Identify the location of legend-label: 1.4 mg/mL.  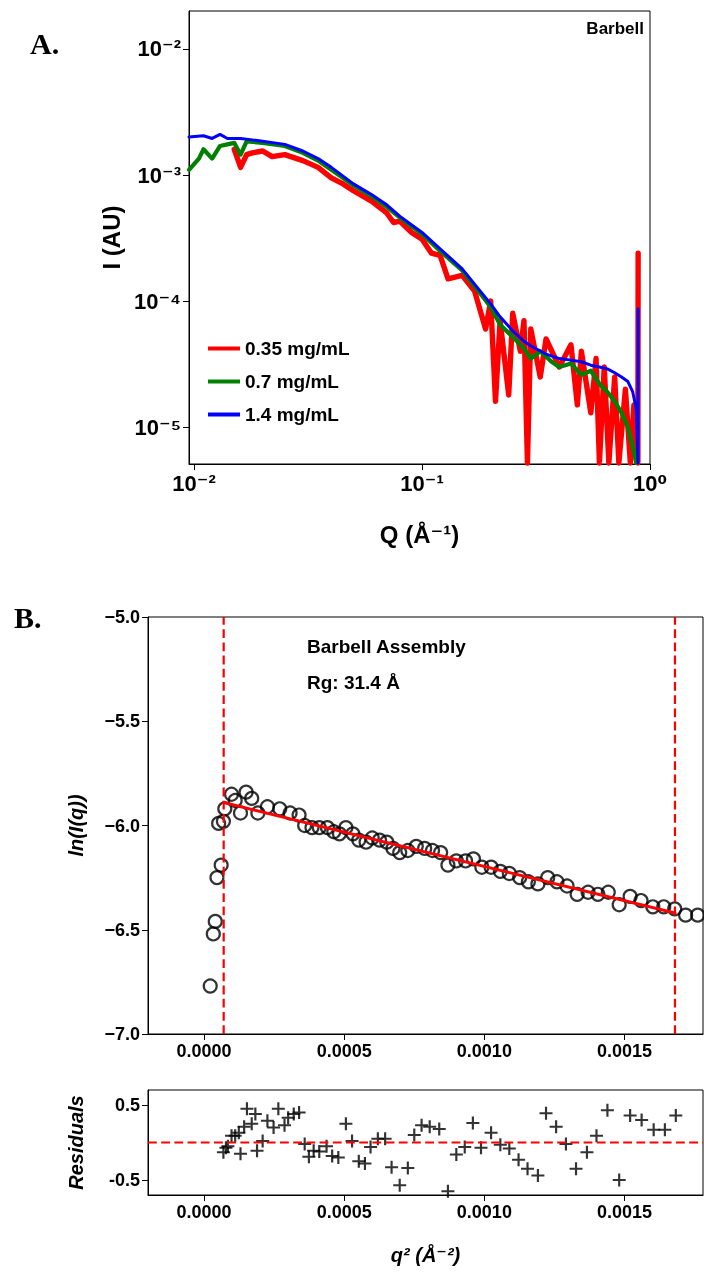
(292, 414).